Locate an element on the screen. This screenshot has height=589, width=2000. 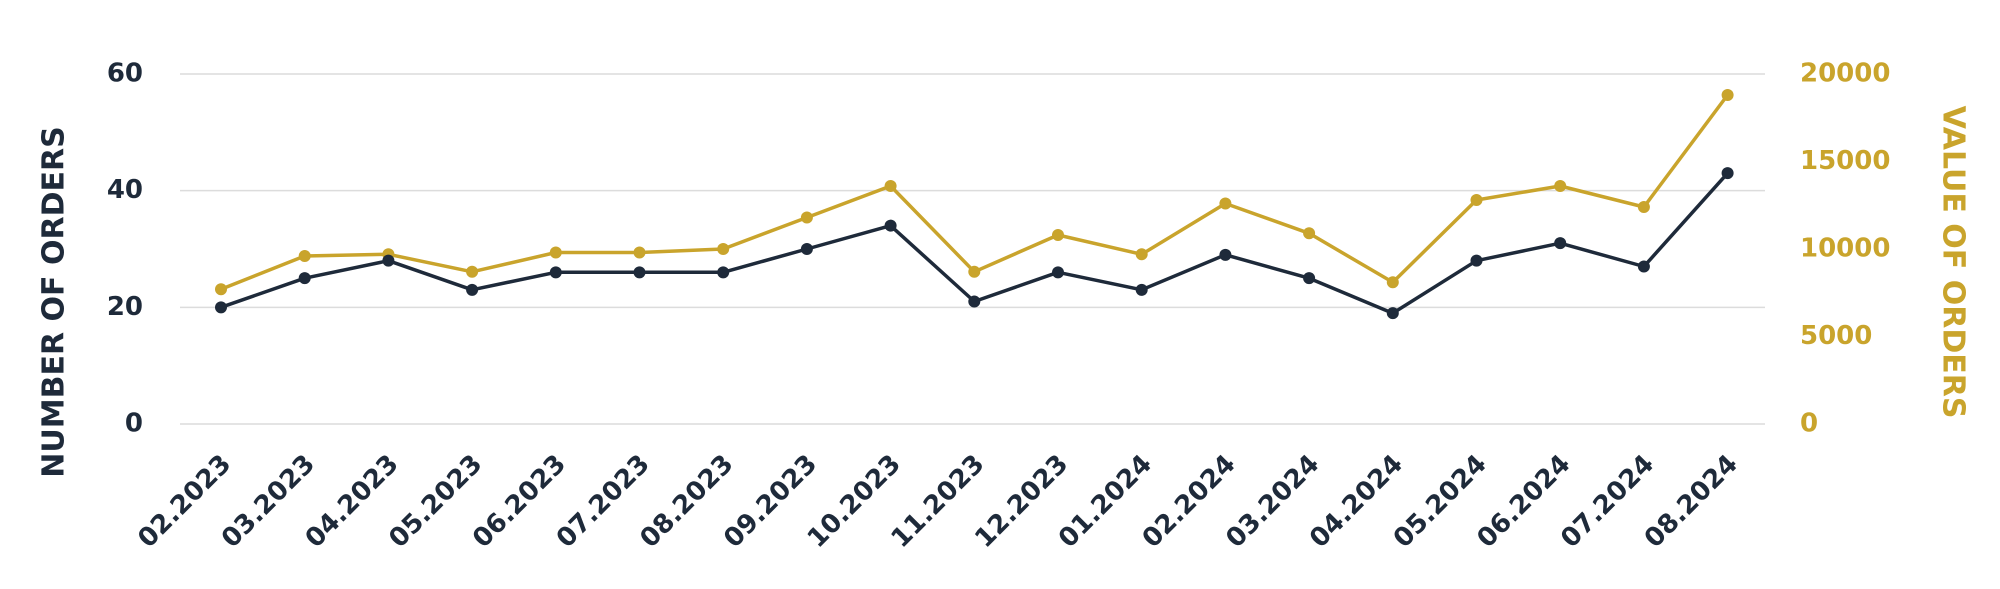
right-tick-label: 15000 is located at coordinates (1845, 161).